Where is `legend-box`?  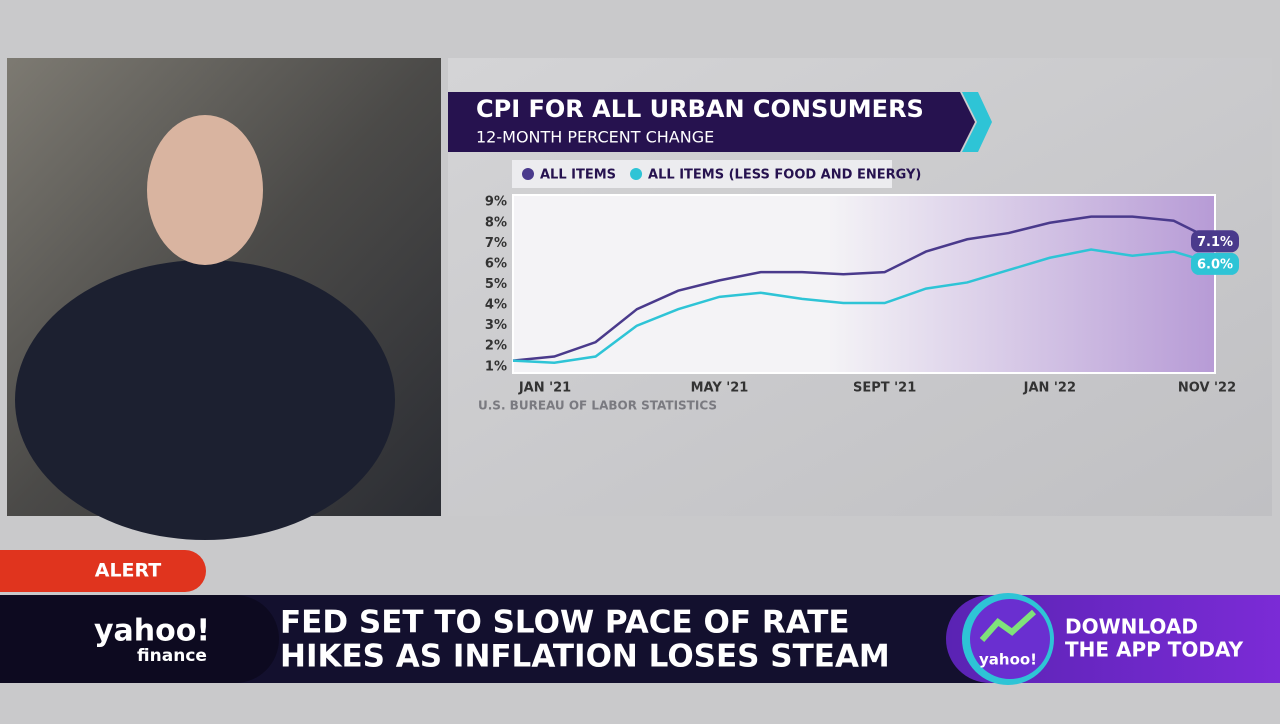 legend-box is located at coordinates (702, 174).